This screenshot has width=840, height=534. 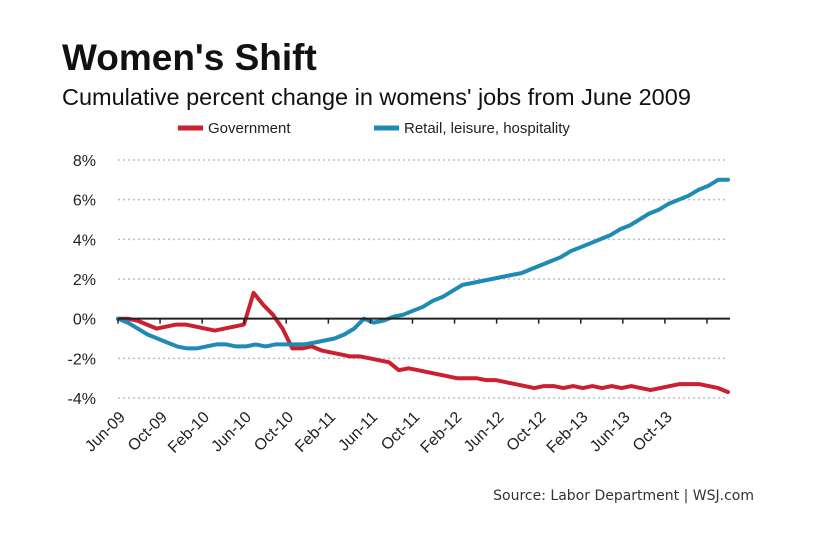 I want to click on legend-label-retail: Retail, leisure, hospitality, so click(x=487, y=128).